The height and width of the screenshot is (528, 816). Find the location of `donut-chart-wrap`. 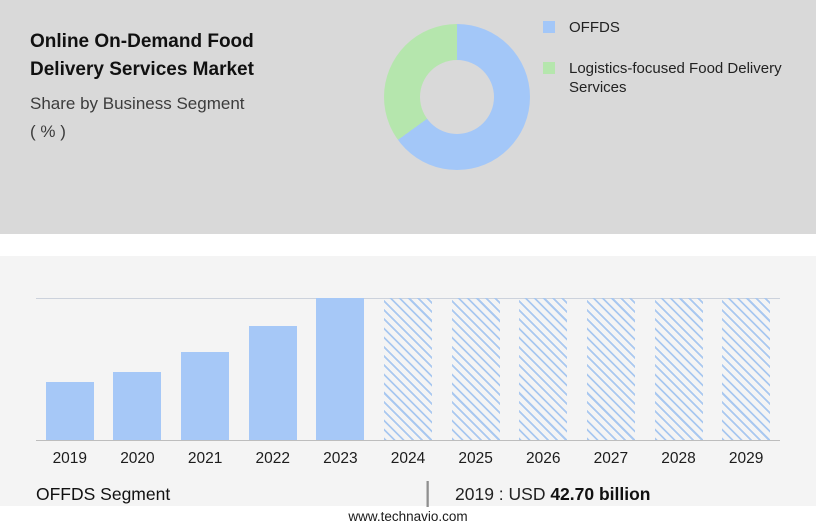

donut-chart-wrap is located at coordinates (457, 97).